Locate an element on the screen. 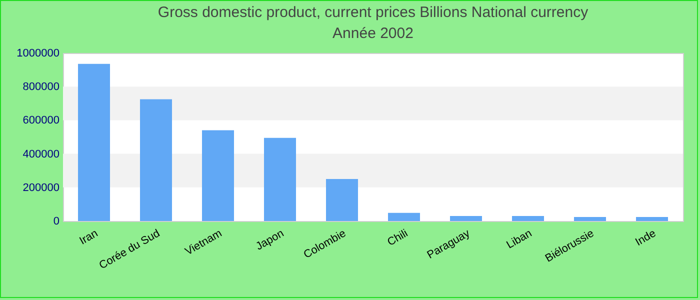 This screenshot has width=700, height=300. y-tick-label: 200000 is located at coordinates (41, 188).